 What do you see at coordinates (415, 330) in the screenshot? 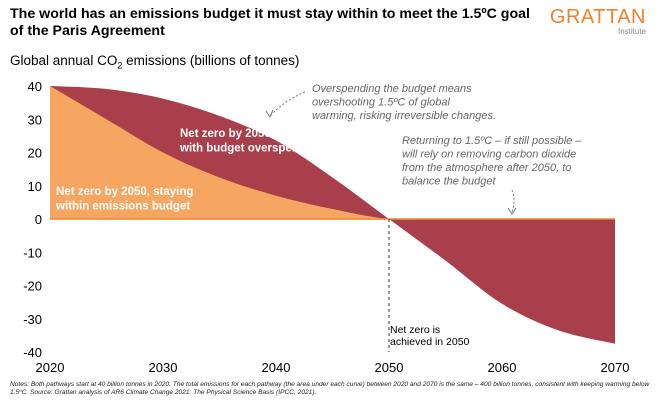
I see `label-net-zero-2050-line: Net zero is` at bounding box center [415, 330].